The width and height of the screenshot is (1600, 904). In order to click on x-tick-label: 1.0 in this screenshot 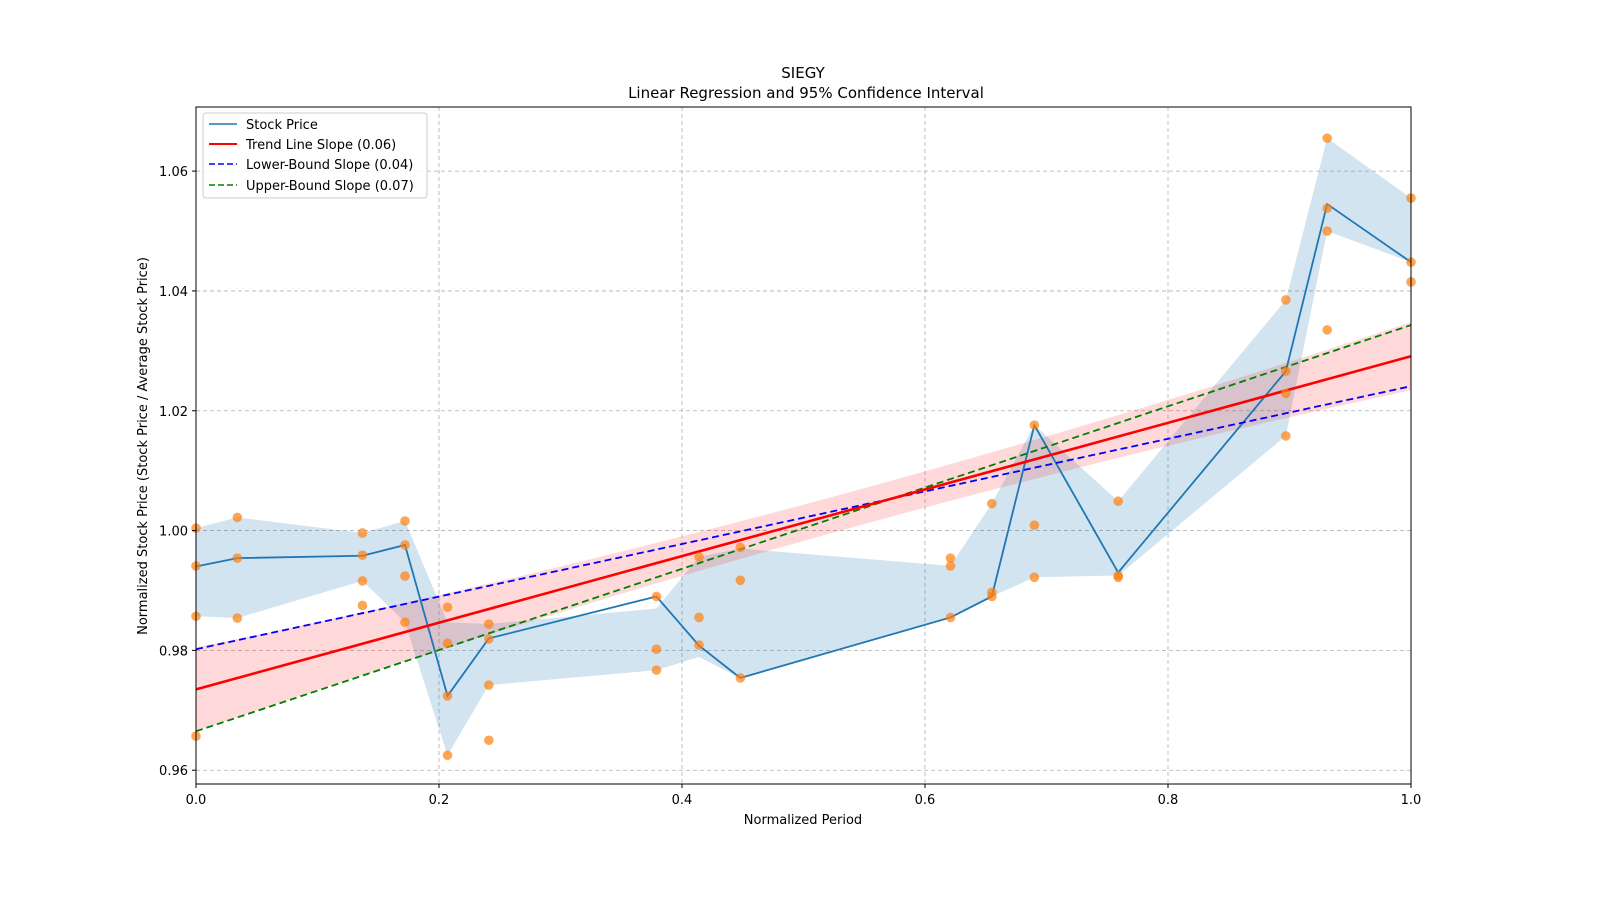, I will do `click(1411, 800)`.